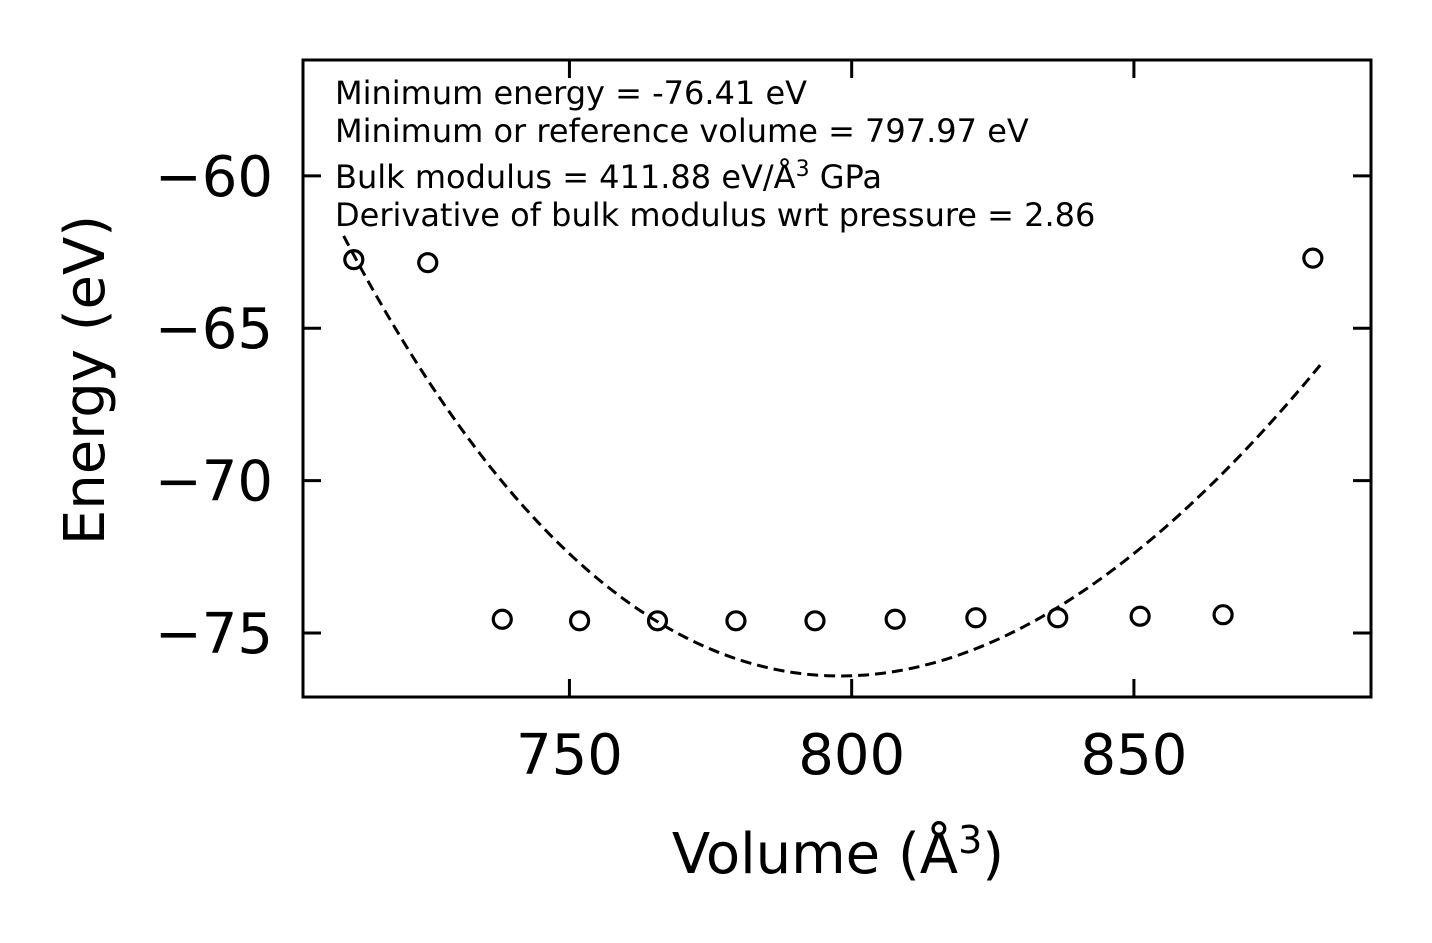  What do you see at coordinates (1133, 755) in the screenshot?
I see `x-tick-label-850: 850` at bounding box center [1133, 755].